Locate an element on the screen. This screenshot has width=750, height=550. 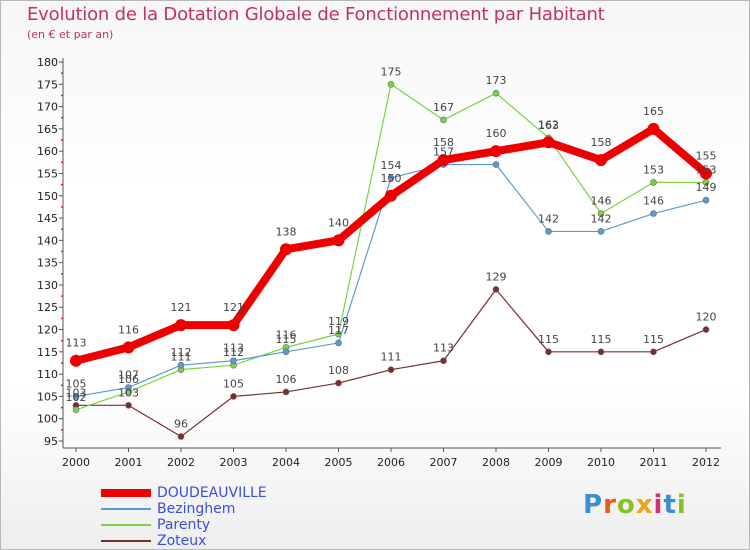
data-point-bezinghem-2005 is located at coordinates (338, 343).